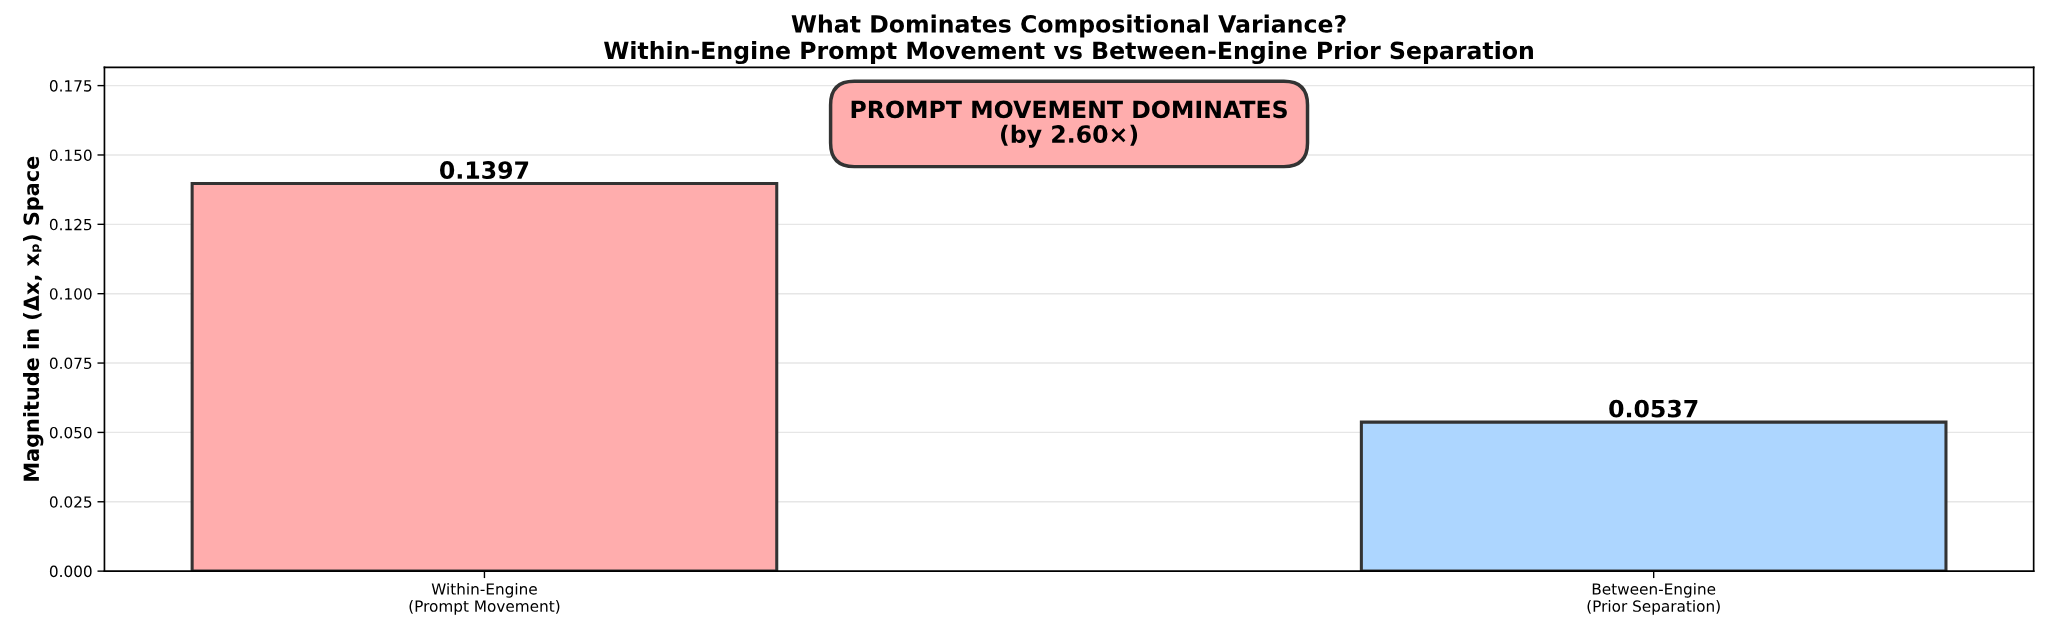 Image resolution: width=2048 pixels, height=629 pixels. I want to click on data-label: 0.0537, so click(1653, 408).